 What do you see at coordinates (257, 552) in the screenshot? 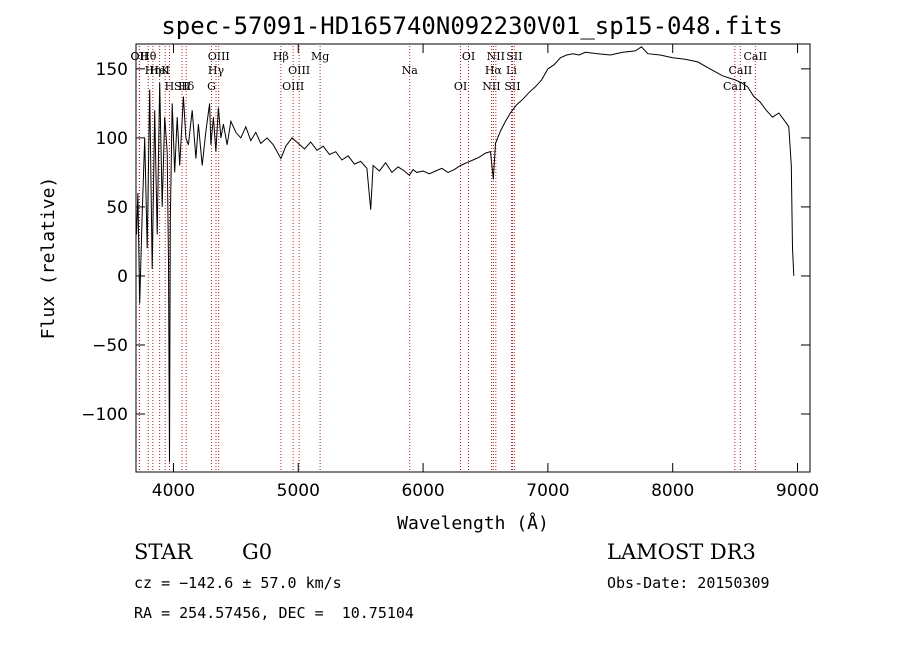
I see `object-subclass: G0` at bounding box center [257, 552].